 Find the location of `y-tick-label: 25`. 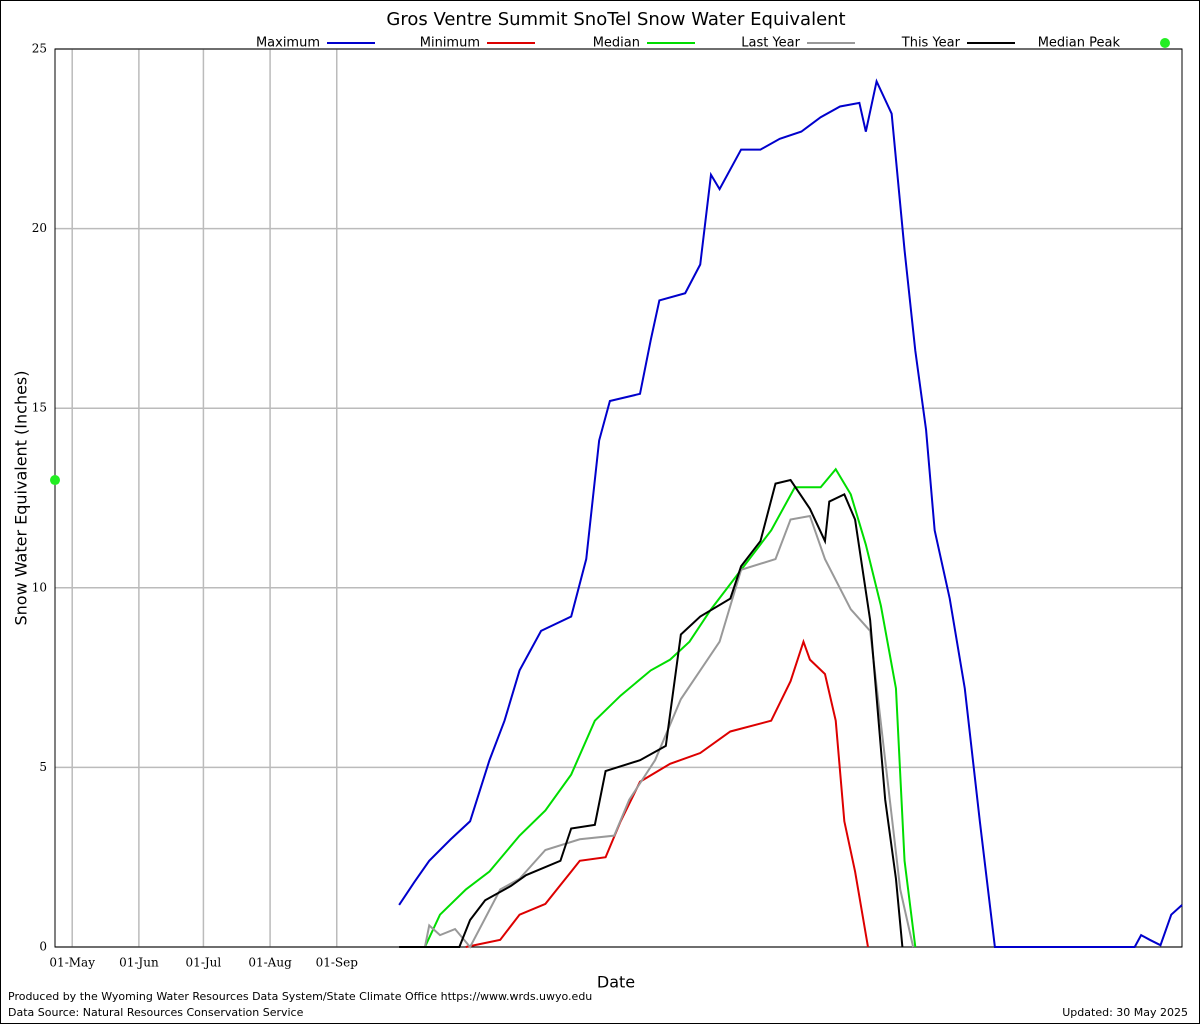

y-tick-label: 25 is located at coordinates (39, 49).